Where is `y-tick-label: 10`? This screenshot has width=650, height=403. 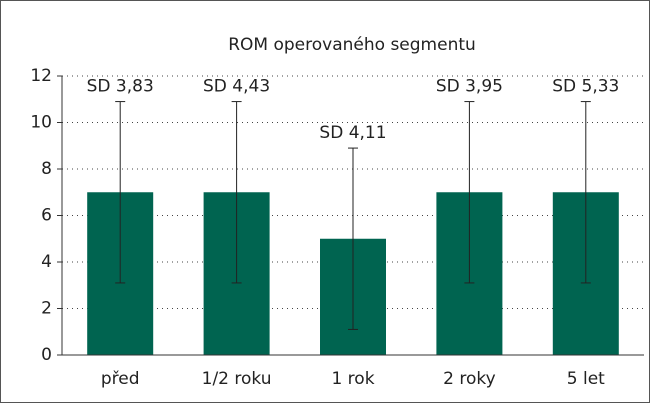
y-tick-label: 10 is located at coordinates (41, 123).